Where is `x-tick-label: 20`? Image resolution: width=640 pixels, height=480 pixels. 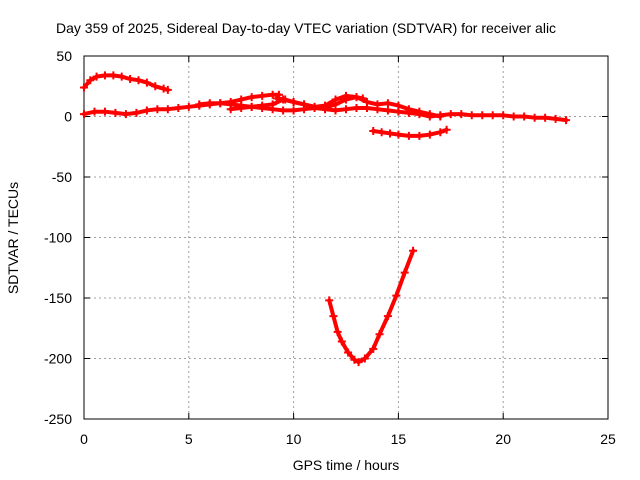
x-tick-label: 20 is located at coordinates (503, 439).